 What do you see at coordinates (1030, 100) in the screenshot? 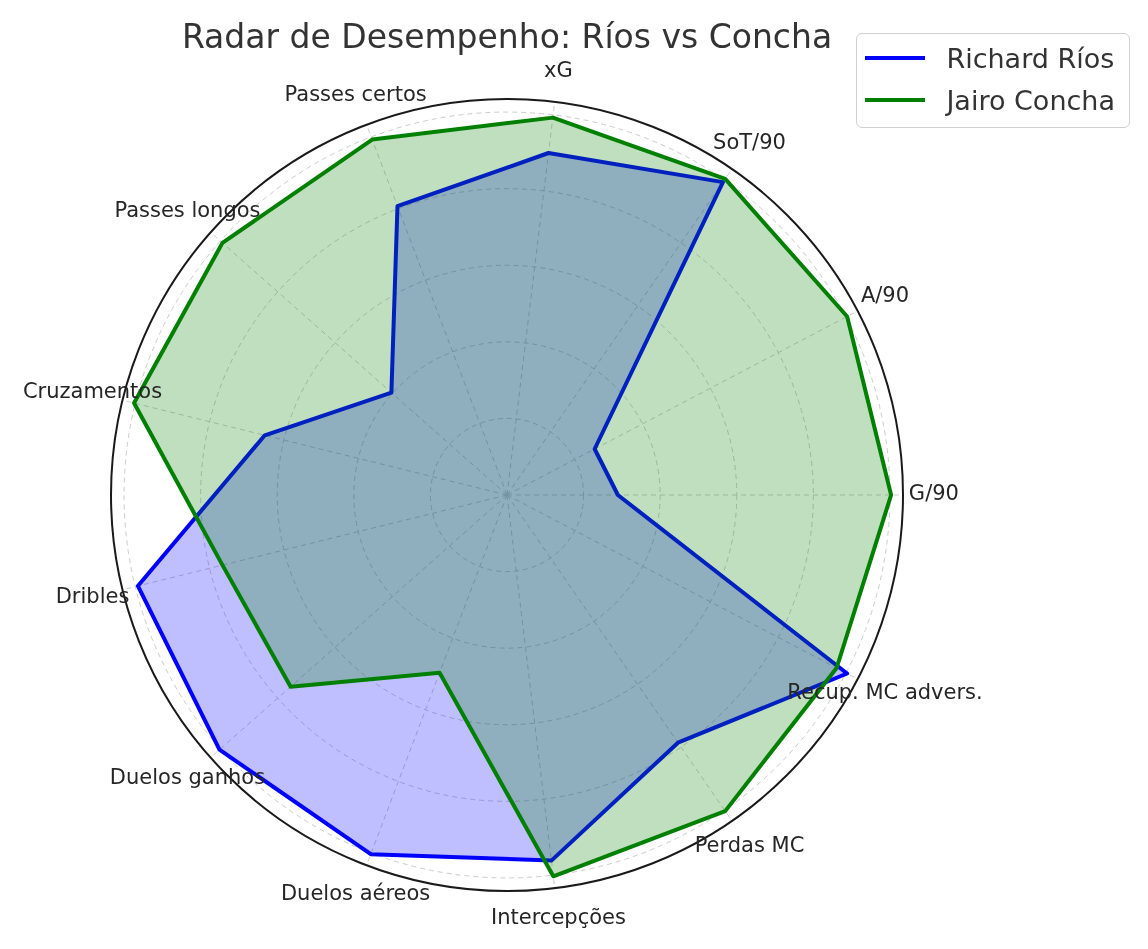
I see `legend-label: Jairo Concha` at bounding box center [1030, 100].